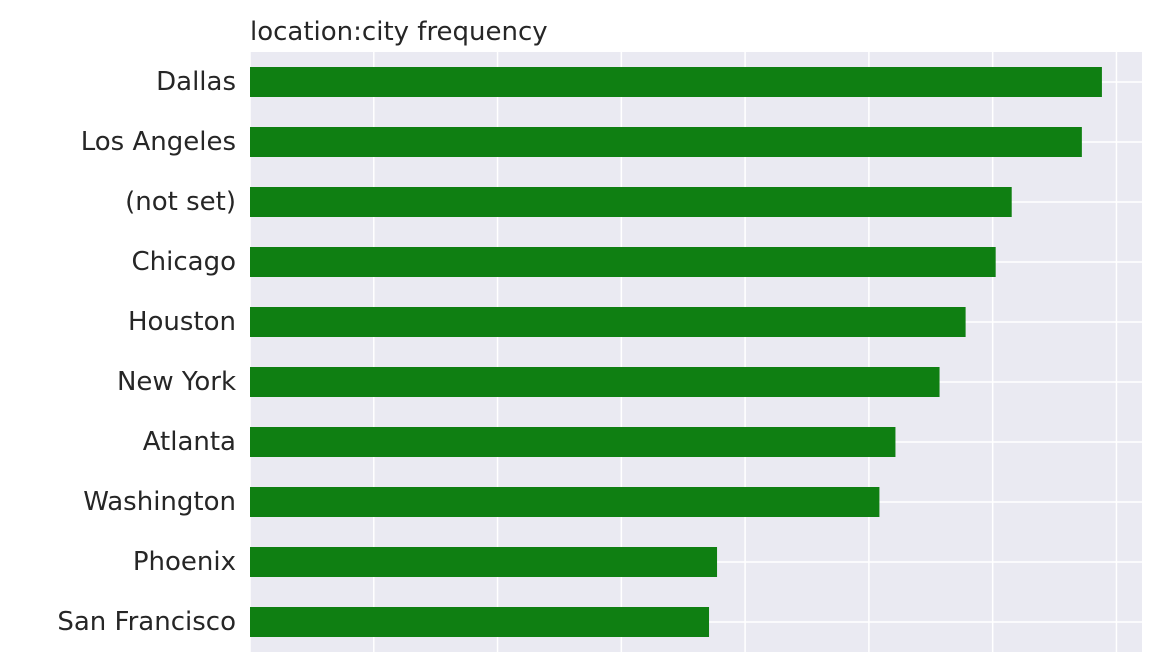 Image resolution: width=1162 pixels, height=660 pixels. Describe the element at coordinates (184, 562) in the screenshot. I see `category-label: Phoenix` at that location.